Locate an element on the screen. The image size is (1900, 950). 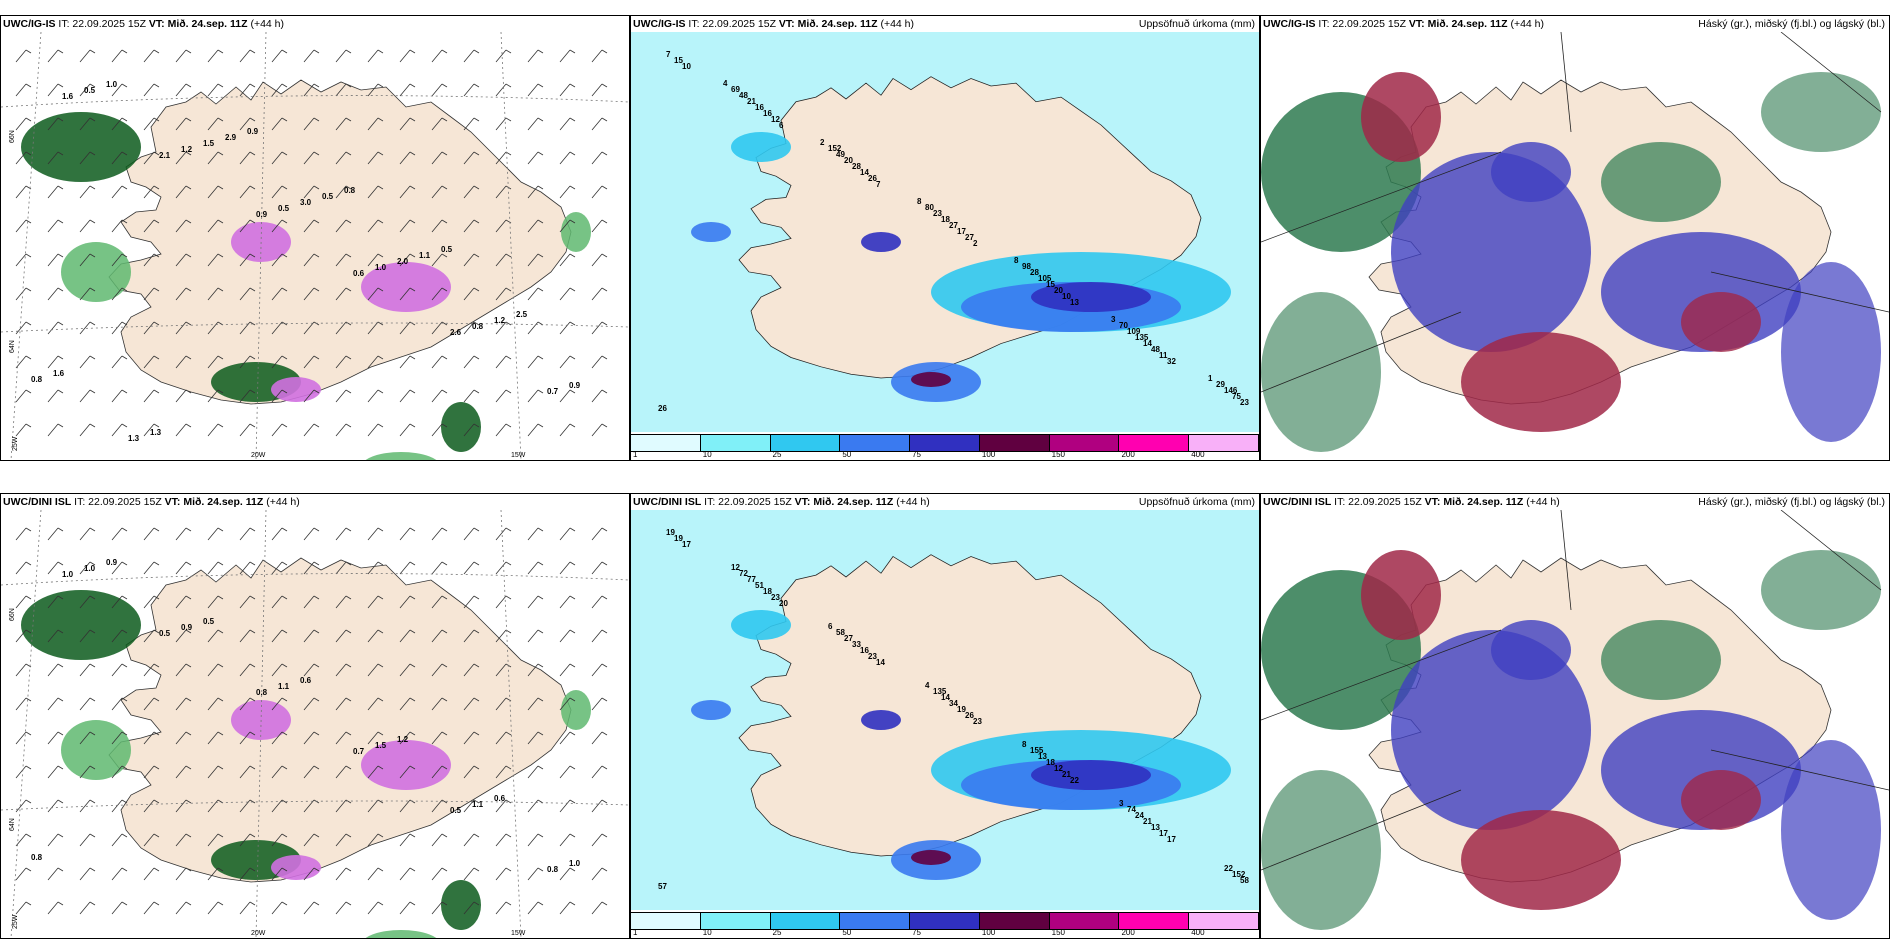
value-label: 146 is located at coordinates (1231, 390).